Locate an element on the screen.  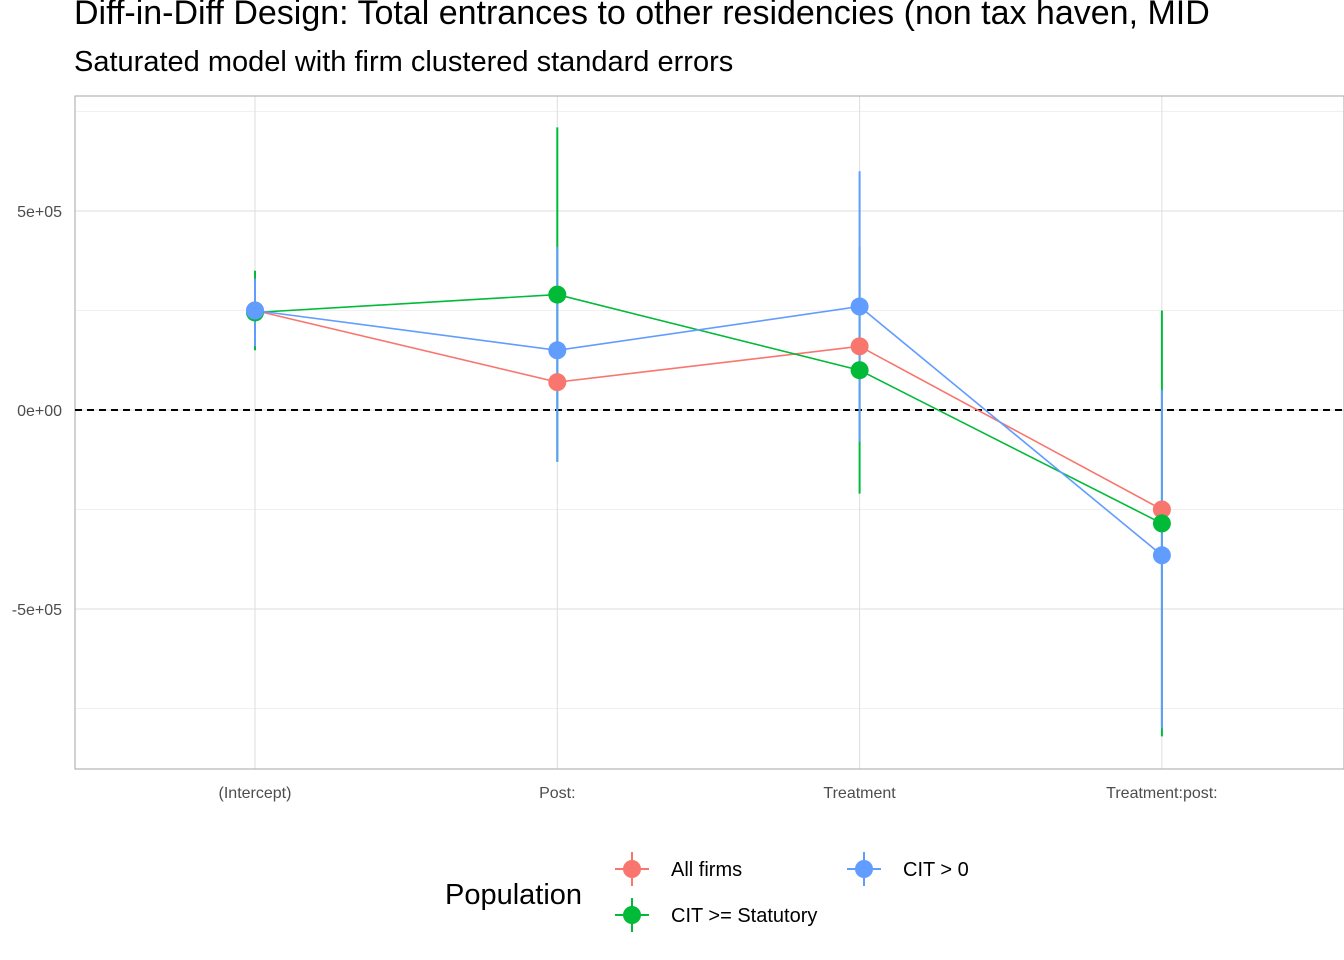
legend-label: CIT > 0 is located at coordinates (936, 870).